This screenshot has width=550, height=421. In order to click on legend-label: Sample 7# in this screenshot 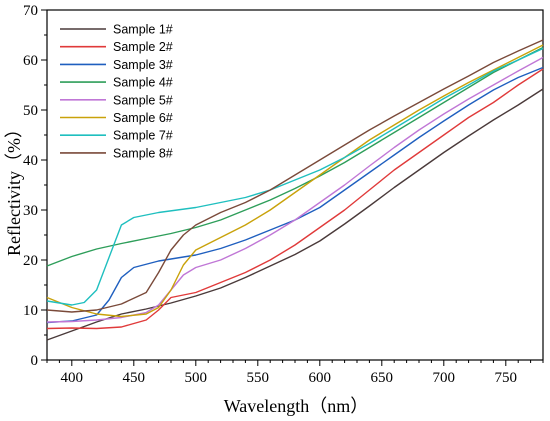, I will do `click(143, 136)`.